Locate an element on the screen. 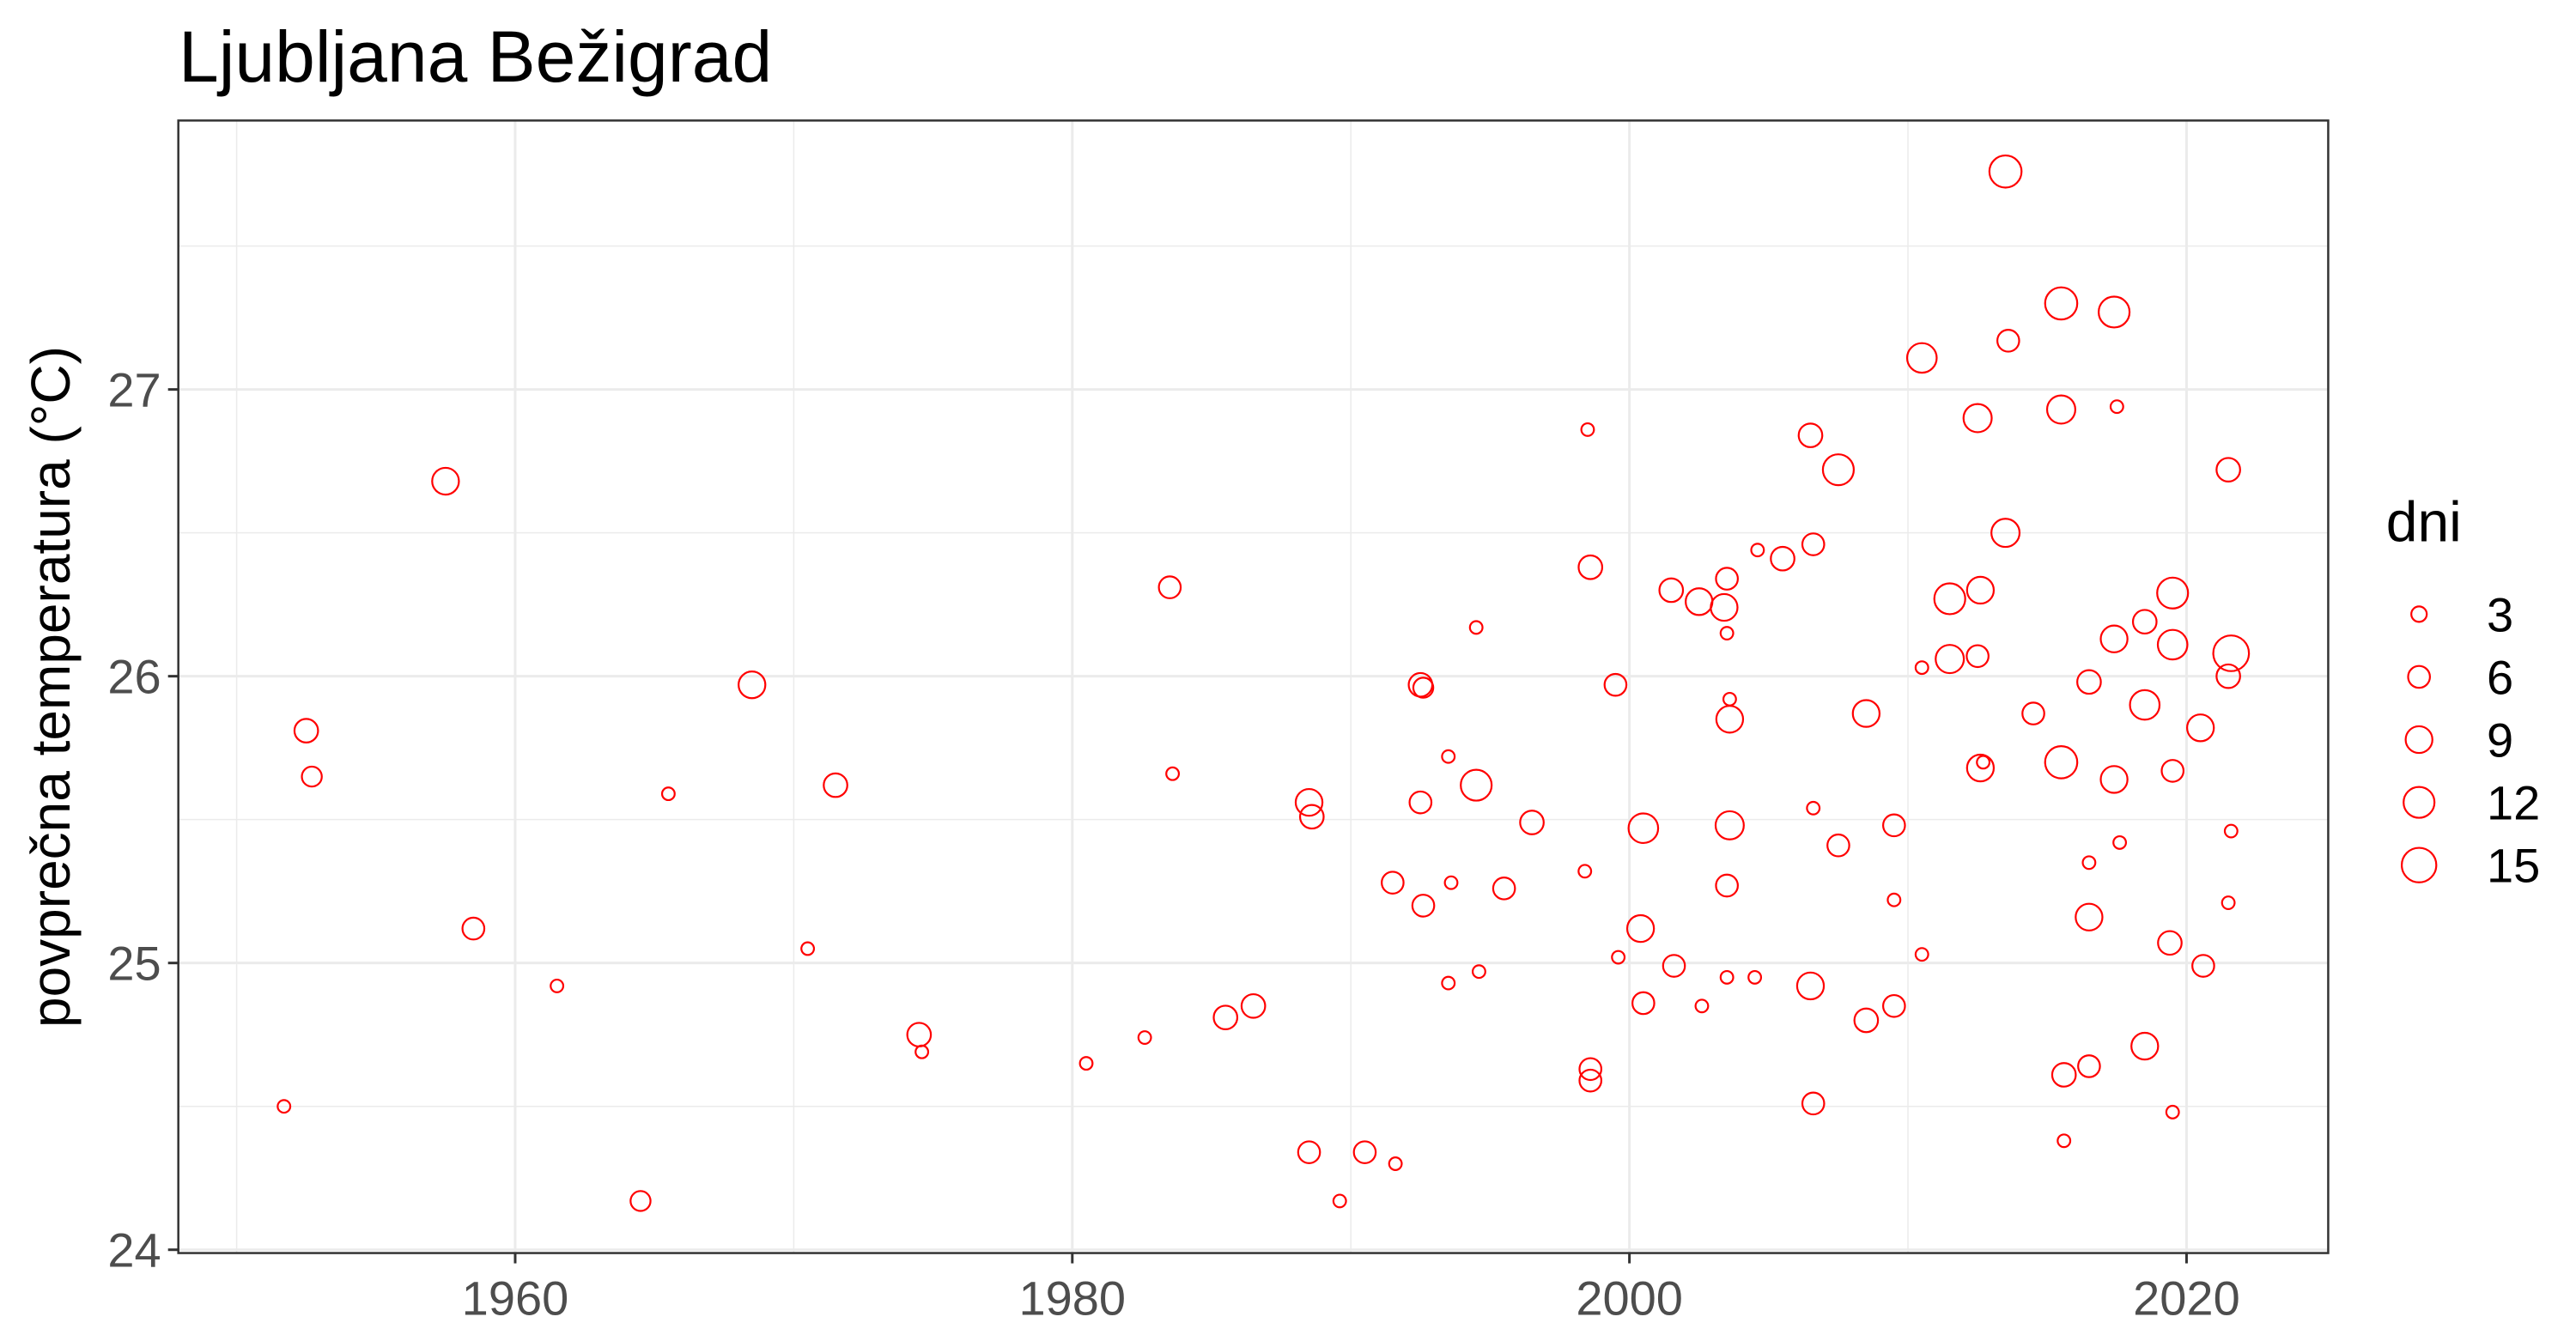  y-tick-label: 24 is located at coordinates (134, 1250).